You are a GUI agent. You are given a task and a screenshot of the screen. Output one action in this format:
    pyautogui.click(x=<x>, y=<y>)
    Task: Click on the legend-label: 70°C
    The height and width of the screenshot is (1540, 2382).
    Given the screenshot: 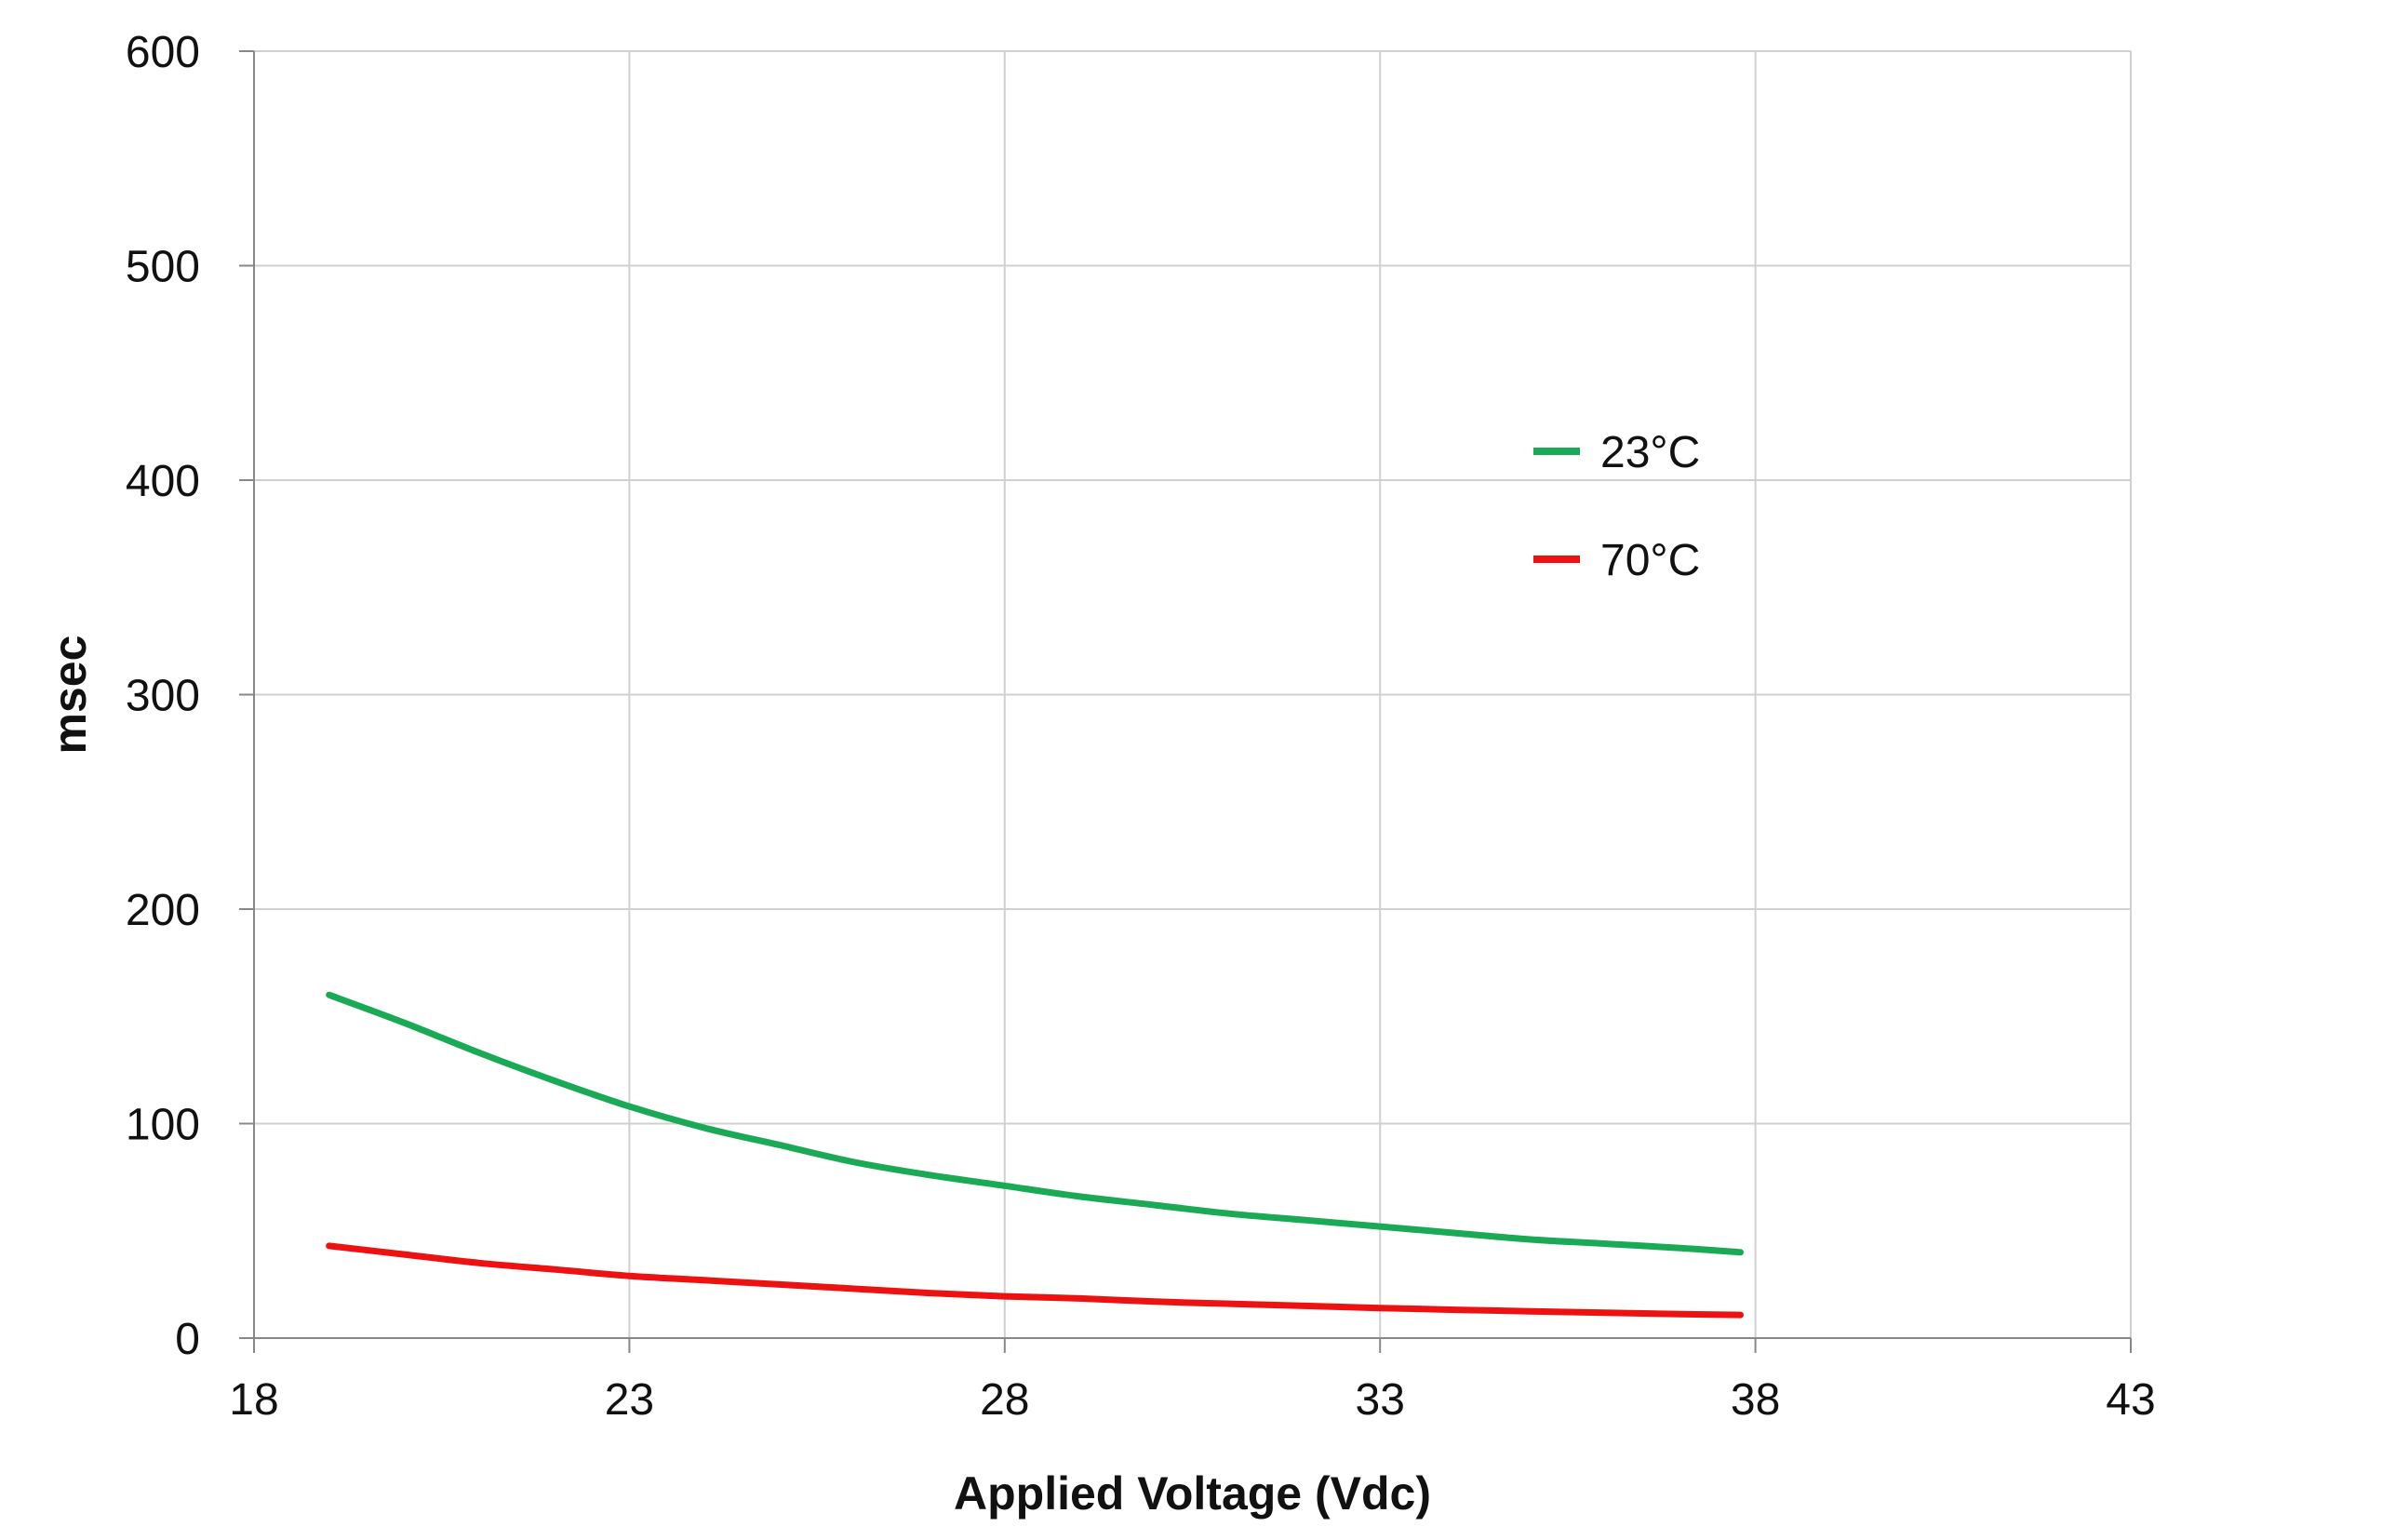 What is the action you would take?
    pyautogui.click(x=1650, y=560)
    